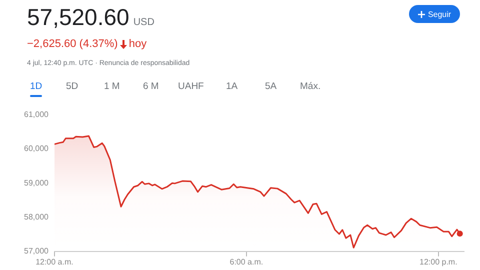 This screenshot has width=480, height=270. I want to click on text: 6 M, so click(151, 86).